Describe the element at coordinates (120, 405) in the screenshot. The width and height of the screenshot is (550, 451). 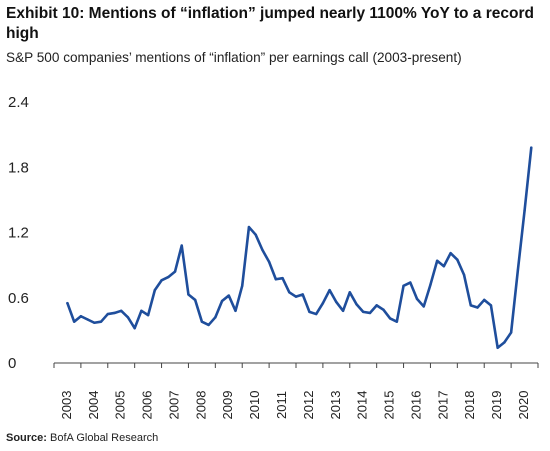
I see `x-tick-label: 2005` at that location.